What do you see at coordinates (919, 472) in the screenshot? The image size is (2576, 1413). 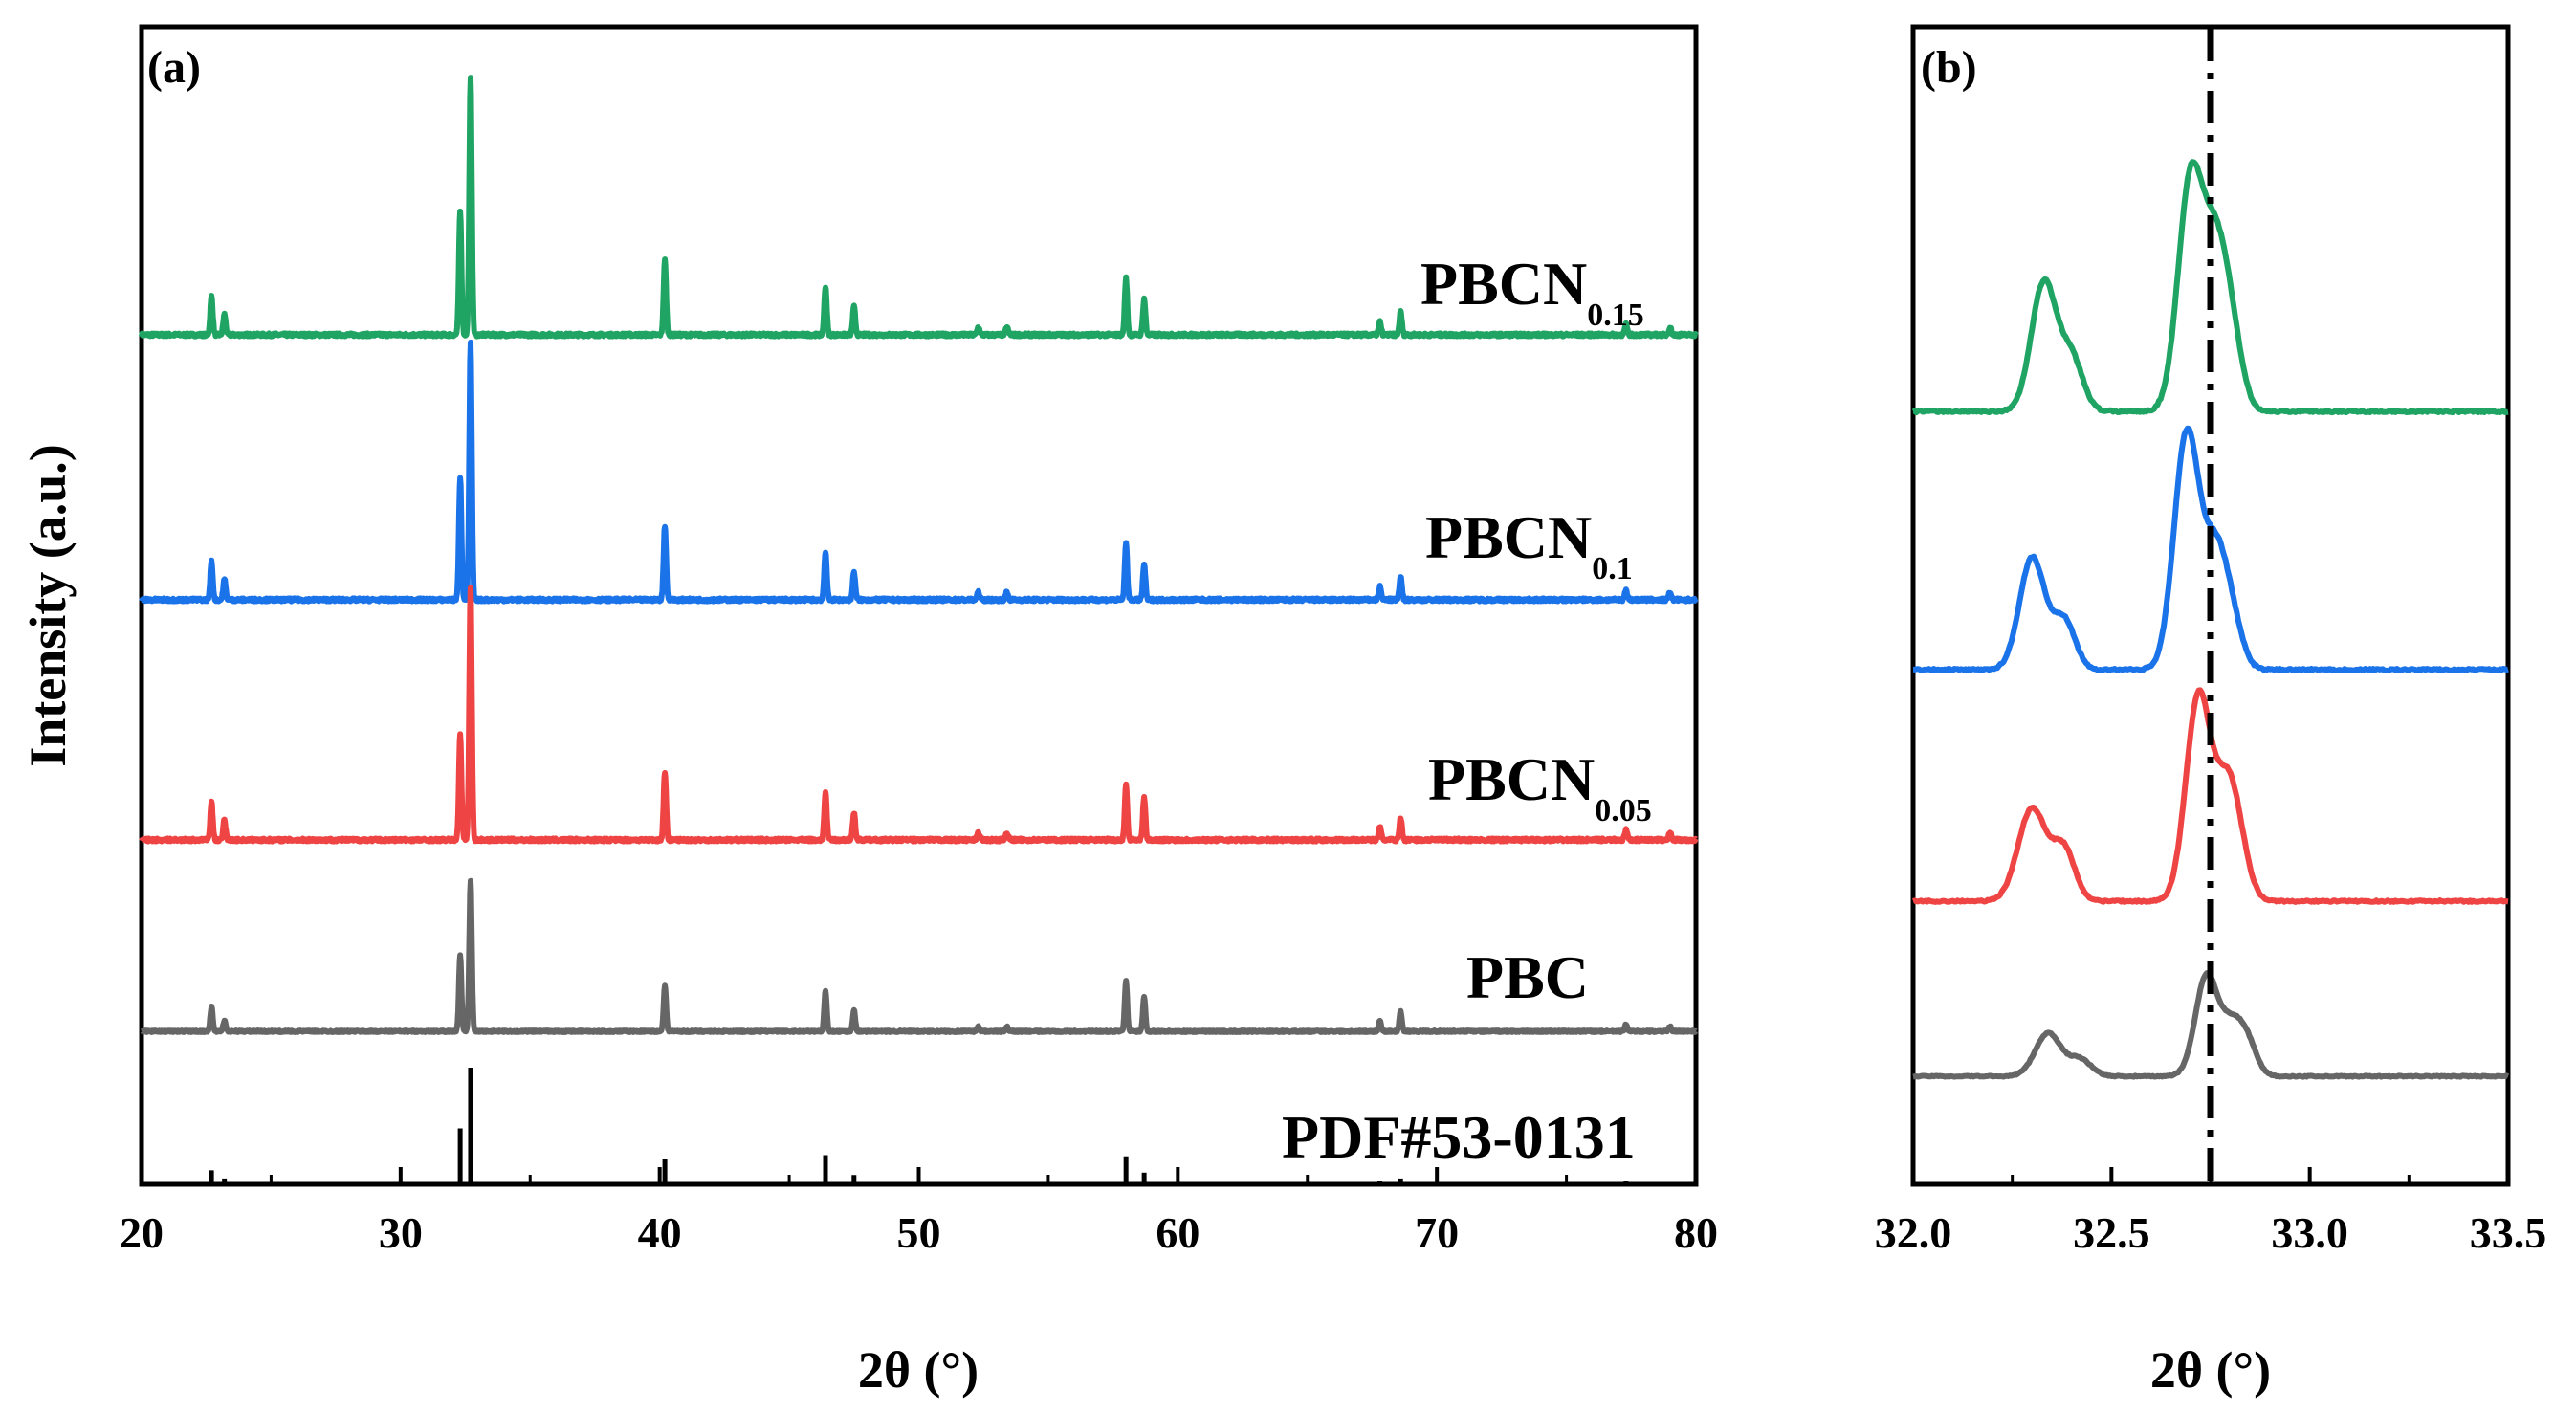 I see `series-line-pbcn01` at bounding box center [919, 472].